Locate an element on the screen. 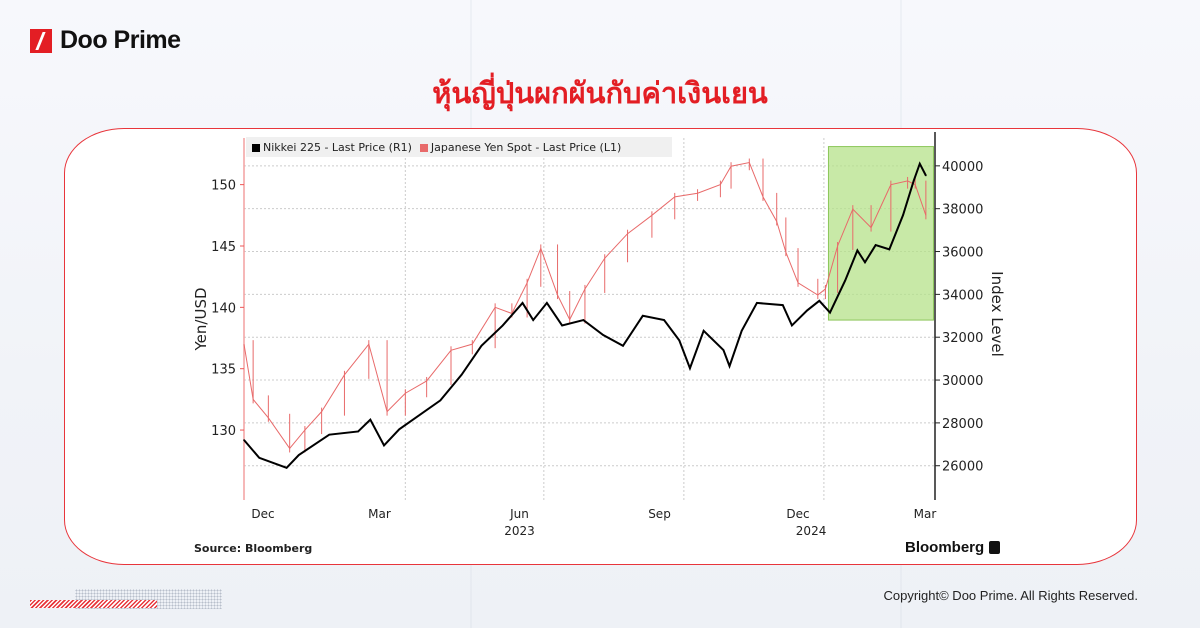 This screenshot has height=628, width=1200. legend-item-nikkei: Nikkei 225 - Last Price (R1) is located at coordinates (332, 147).